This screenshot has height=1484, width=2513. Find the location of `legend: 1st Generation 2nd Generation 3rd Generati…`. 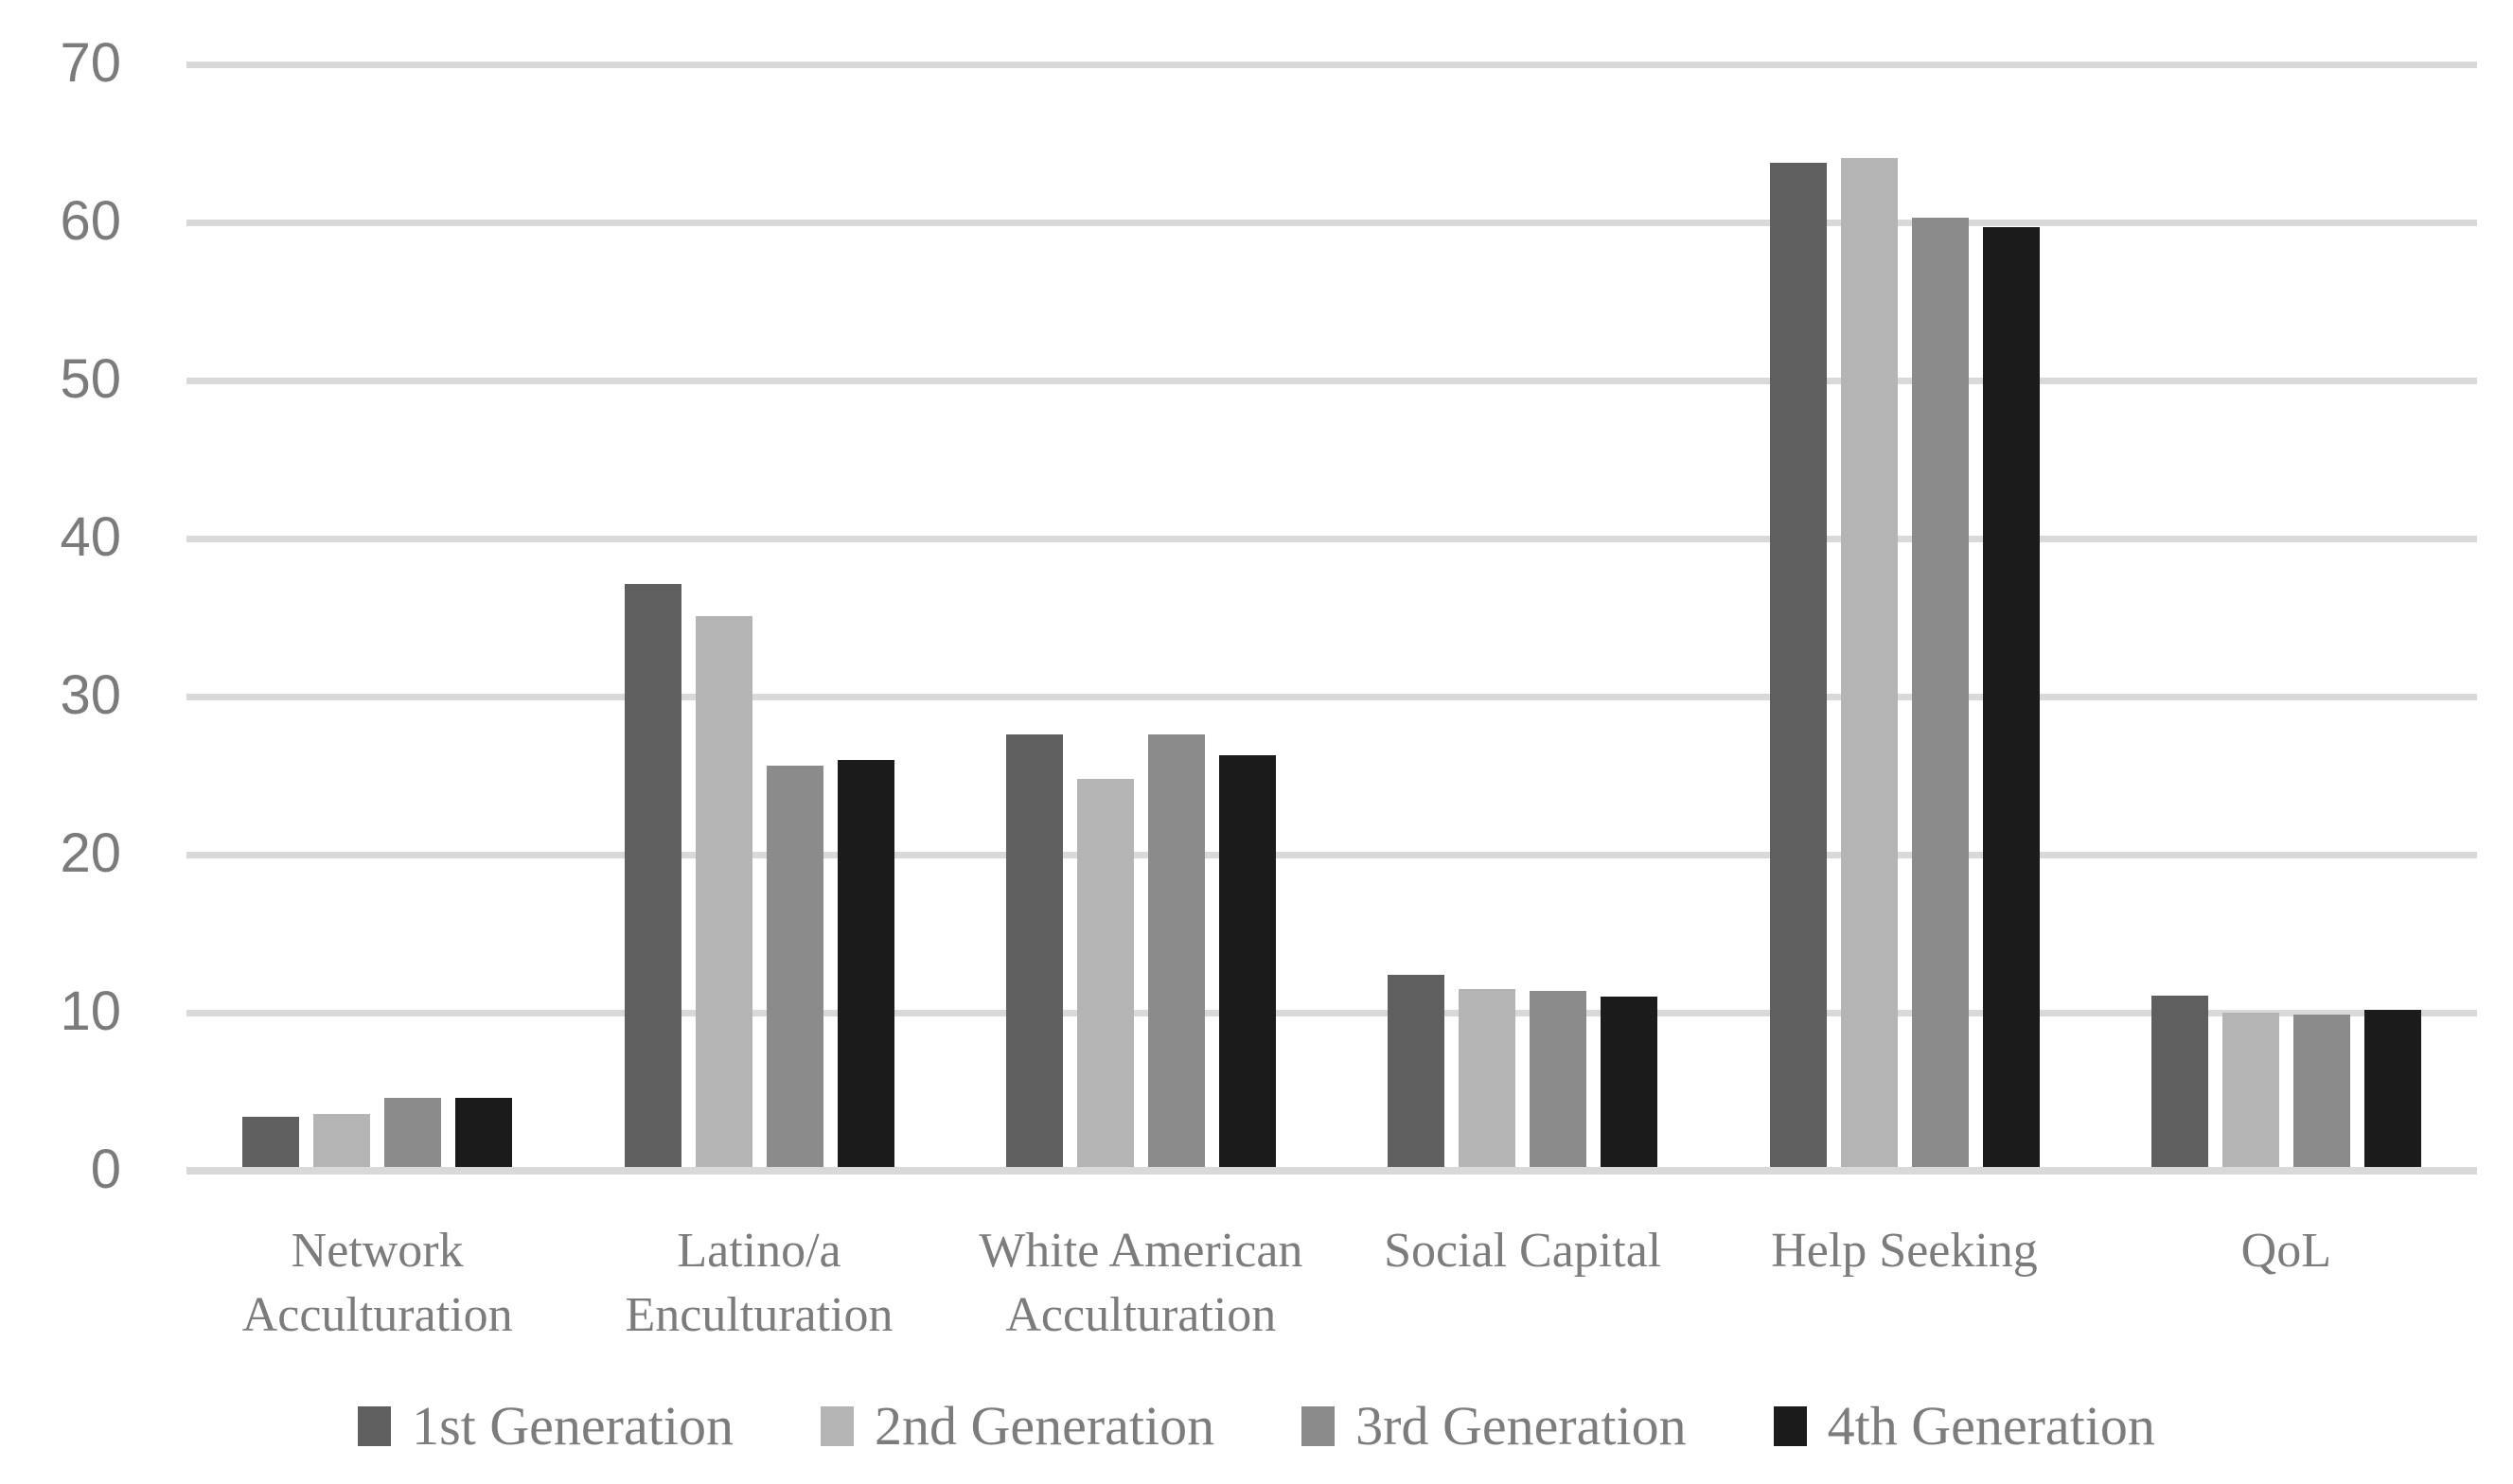

legend: 1st Generation 2nd Generation 3rd Generati… is located at coordinates (1256, 1426).